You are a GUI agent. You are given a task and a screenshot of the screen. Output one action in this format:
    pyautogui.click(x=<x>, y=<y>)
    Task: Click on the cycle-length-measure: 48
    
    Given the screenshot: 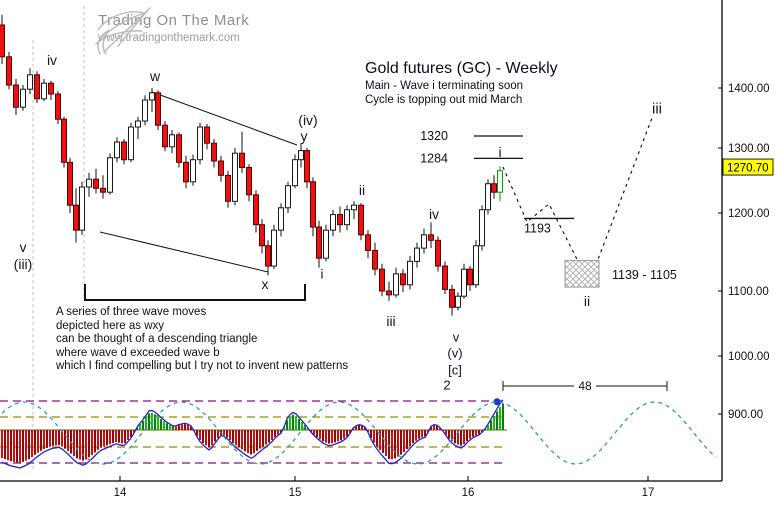 What is the action you would take?
    pyautogui.click(x=585, y=385)
    